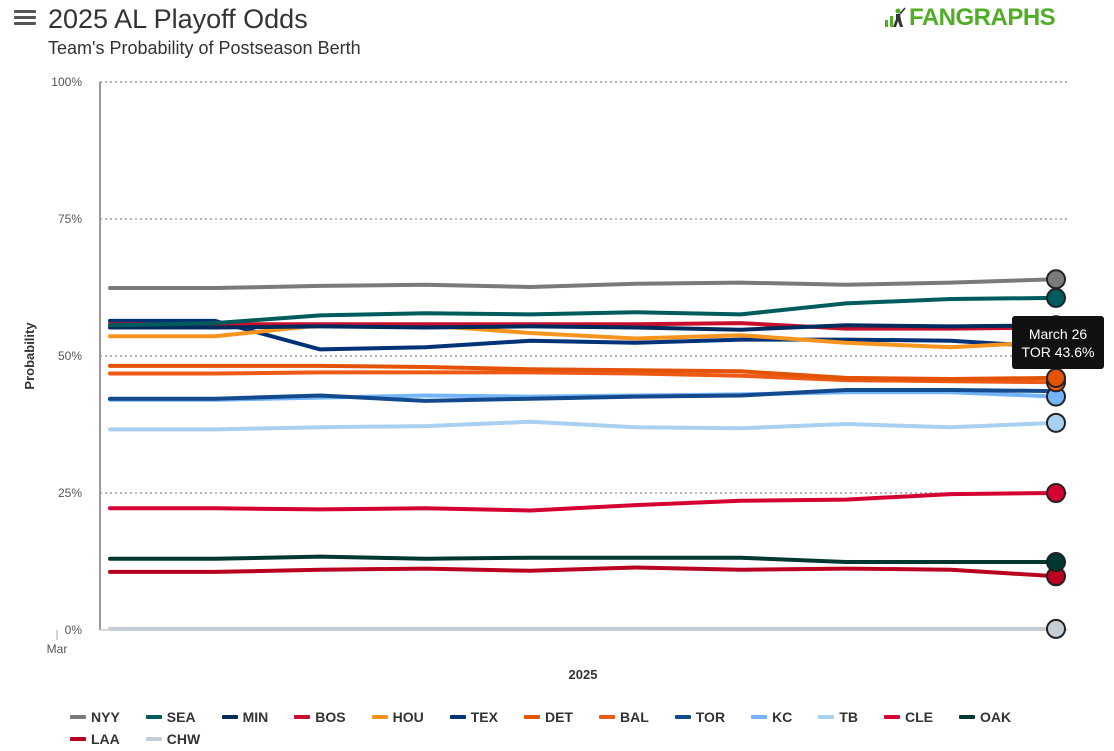 This screenshot has height=751, width=1114. I want to click on legend-label: LAA, so click(105, 739).